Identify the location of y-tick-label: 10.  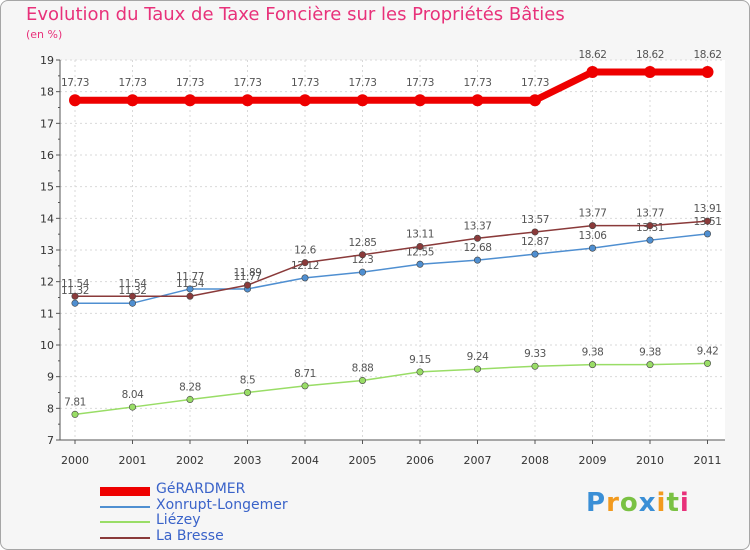
(47, 345).